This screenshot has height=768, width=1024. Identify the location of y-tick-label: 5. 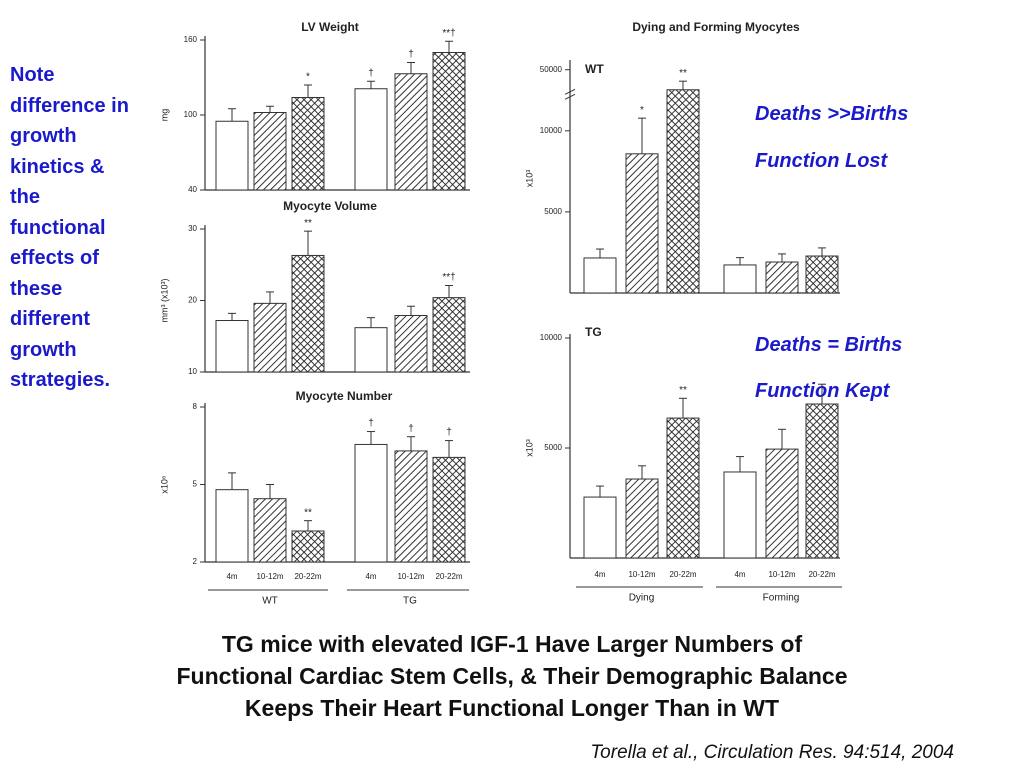
(195, 484).